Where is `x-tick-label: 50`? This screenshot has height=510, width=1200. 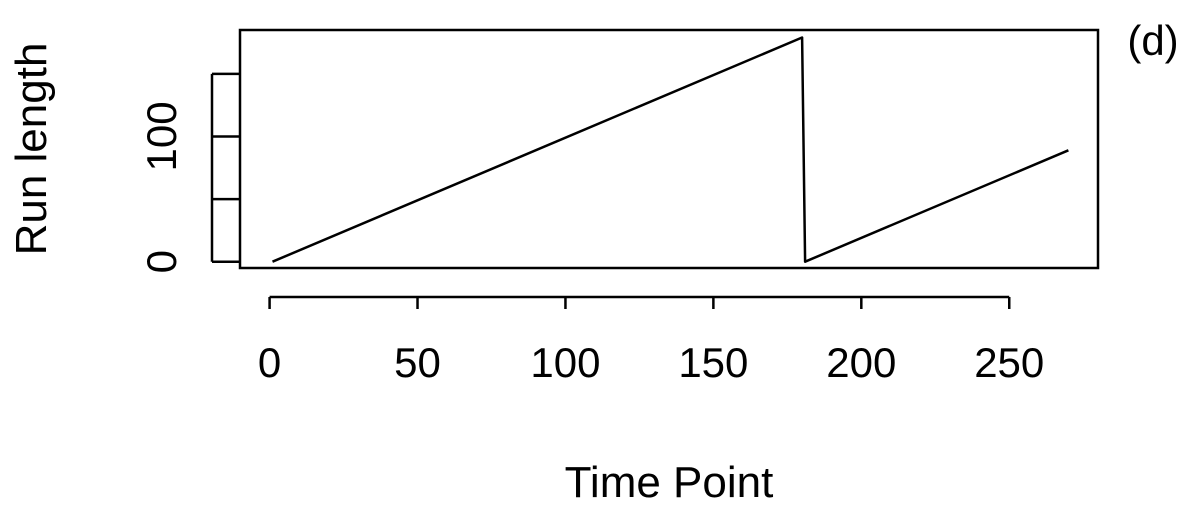
x-tick-label: 50 is located at coordinates (417, 362).